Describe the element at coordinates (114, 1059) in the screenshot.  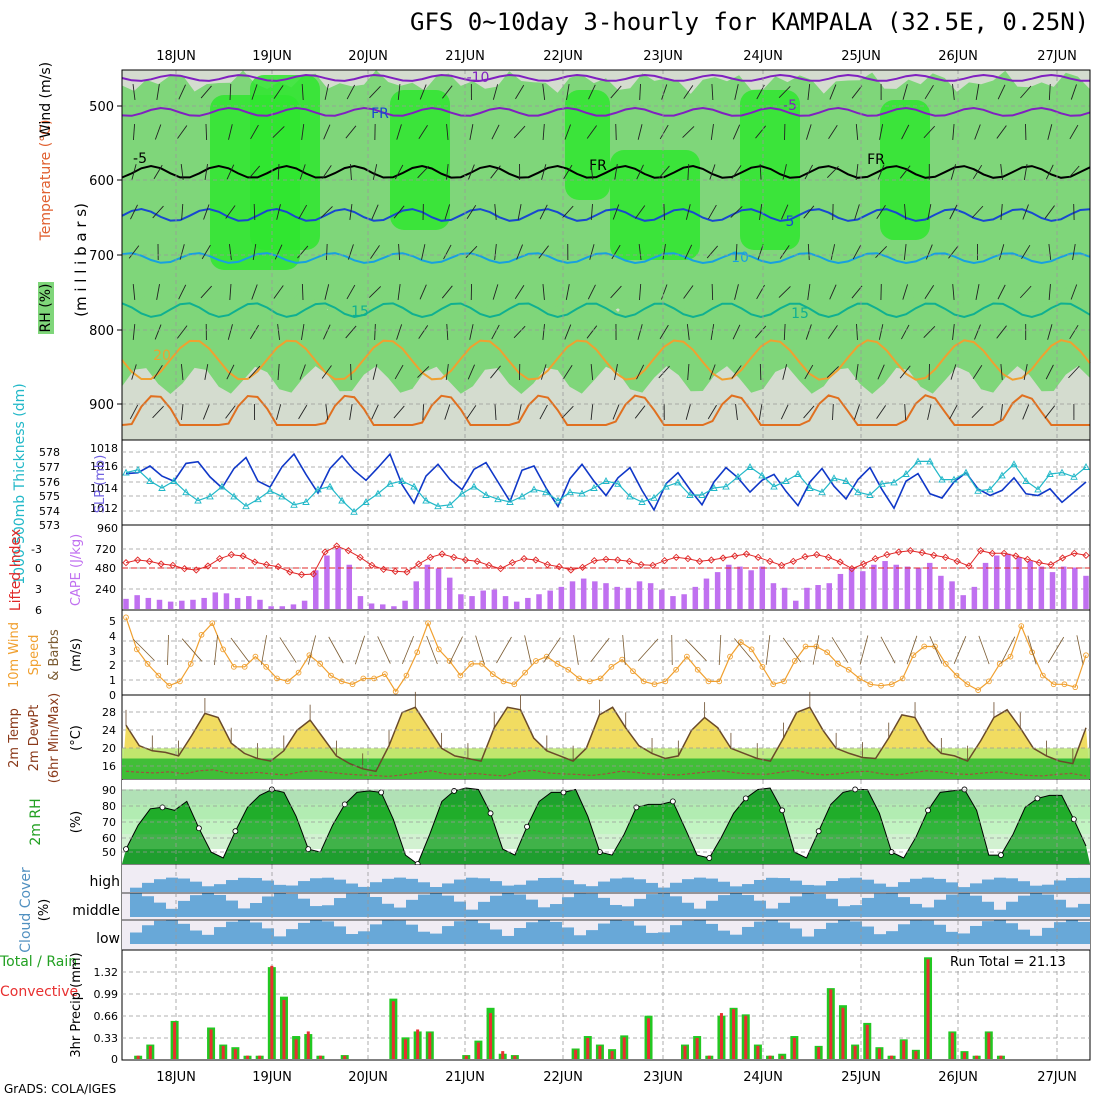
I see `precip-tick-label: 0` at that location.